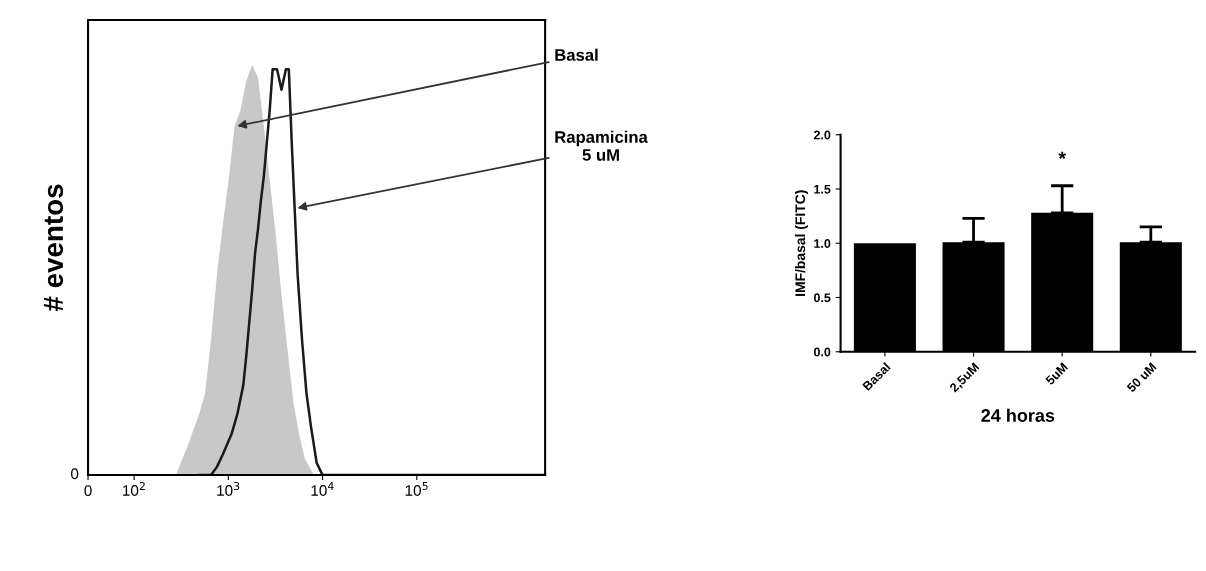 This screenshot has width=1206, height=571. Describe the element at coordinates (75, 474) in the screenshot. I see `text: 0` at that location.